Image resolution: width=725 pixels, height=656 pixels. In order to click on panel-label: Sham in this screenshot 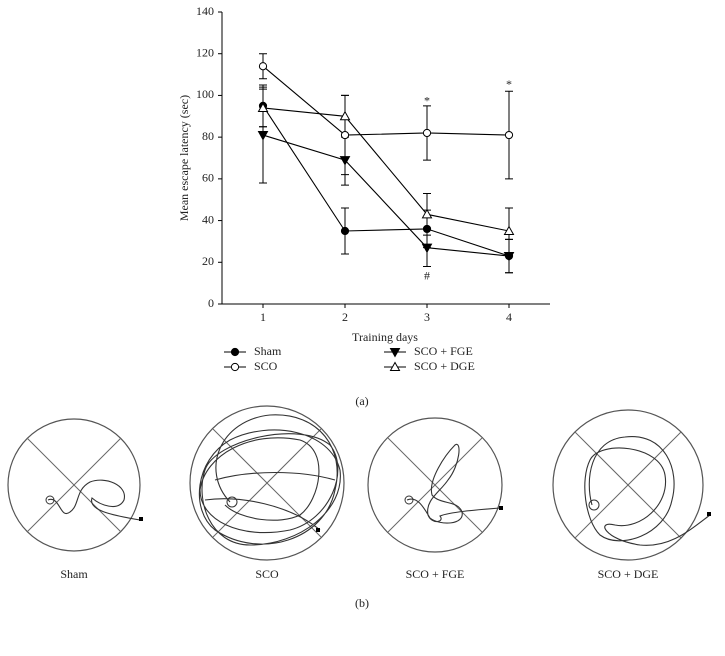, I will do `click(74, 574)`.